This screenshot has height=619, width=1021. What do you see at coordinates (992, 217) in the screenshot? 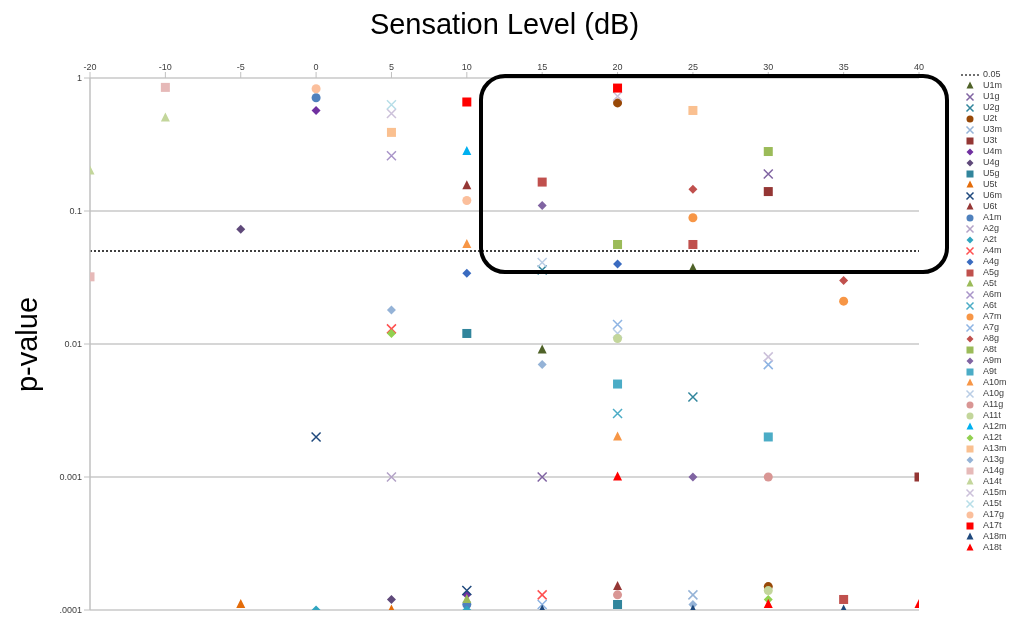
I see `legend-label: A1m` at bounding box center [992, 217].